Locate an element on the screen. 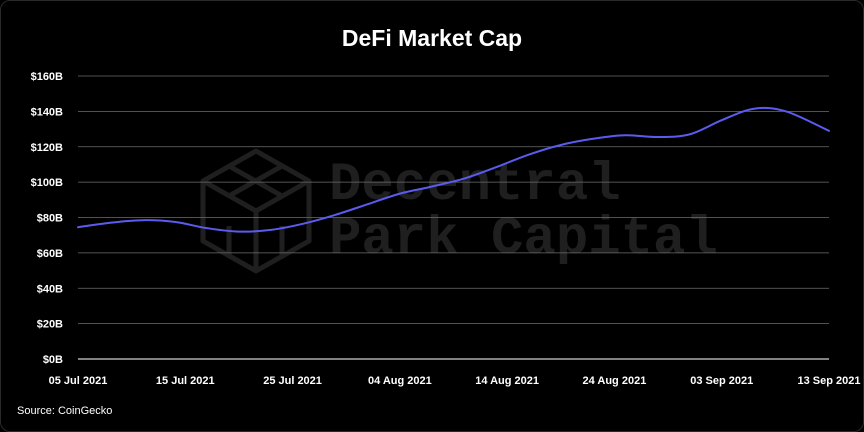 The image size is (864, 432). x-tick-label: 14 Aug 2021 is located at coordinates (507, 381).